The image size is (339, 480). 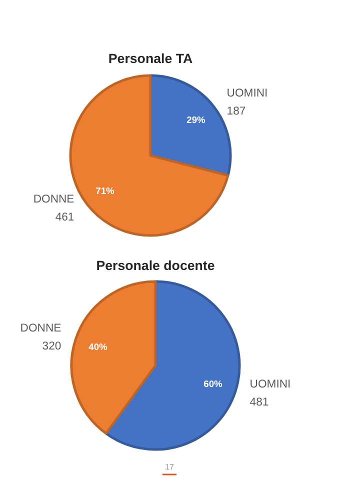 What do you see at coordinates (41, 337) in the screenshot?
I see `slice-label: DONNE 320` at bounding box center [41, 337].